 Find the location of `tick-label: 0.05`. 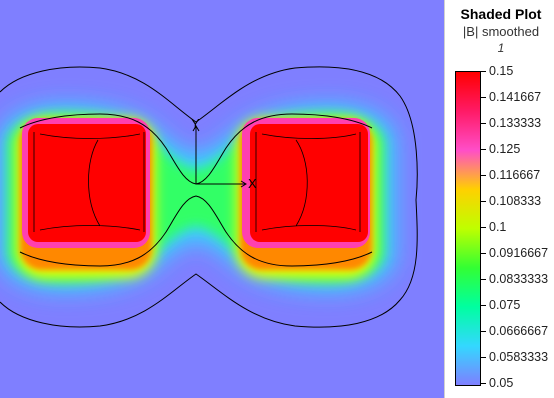

tick-label: 0.05 is located at coordinates (501, 383).